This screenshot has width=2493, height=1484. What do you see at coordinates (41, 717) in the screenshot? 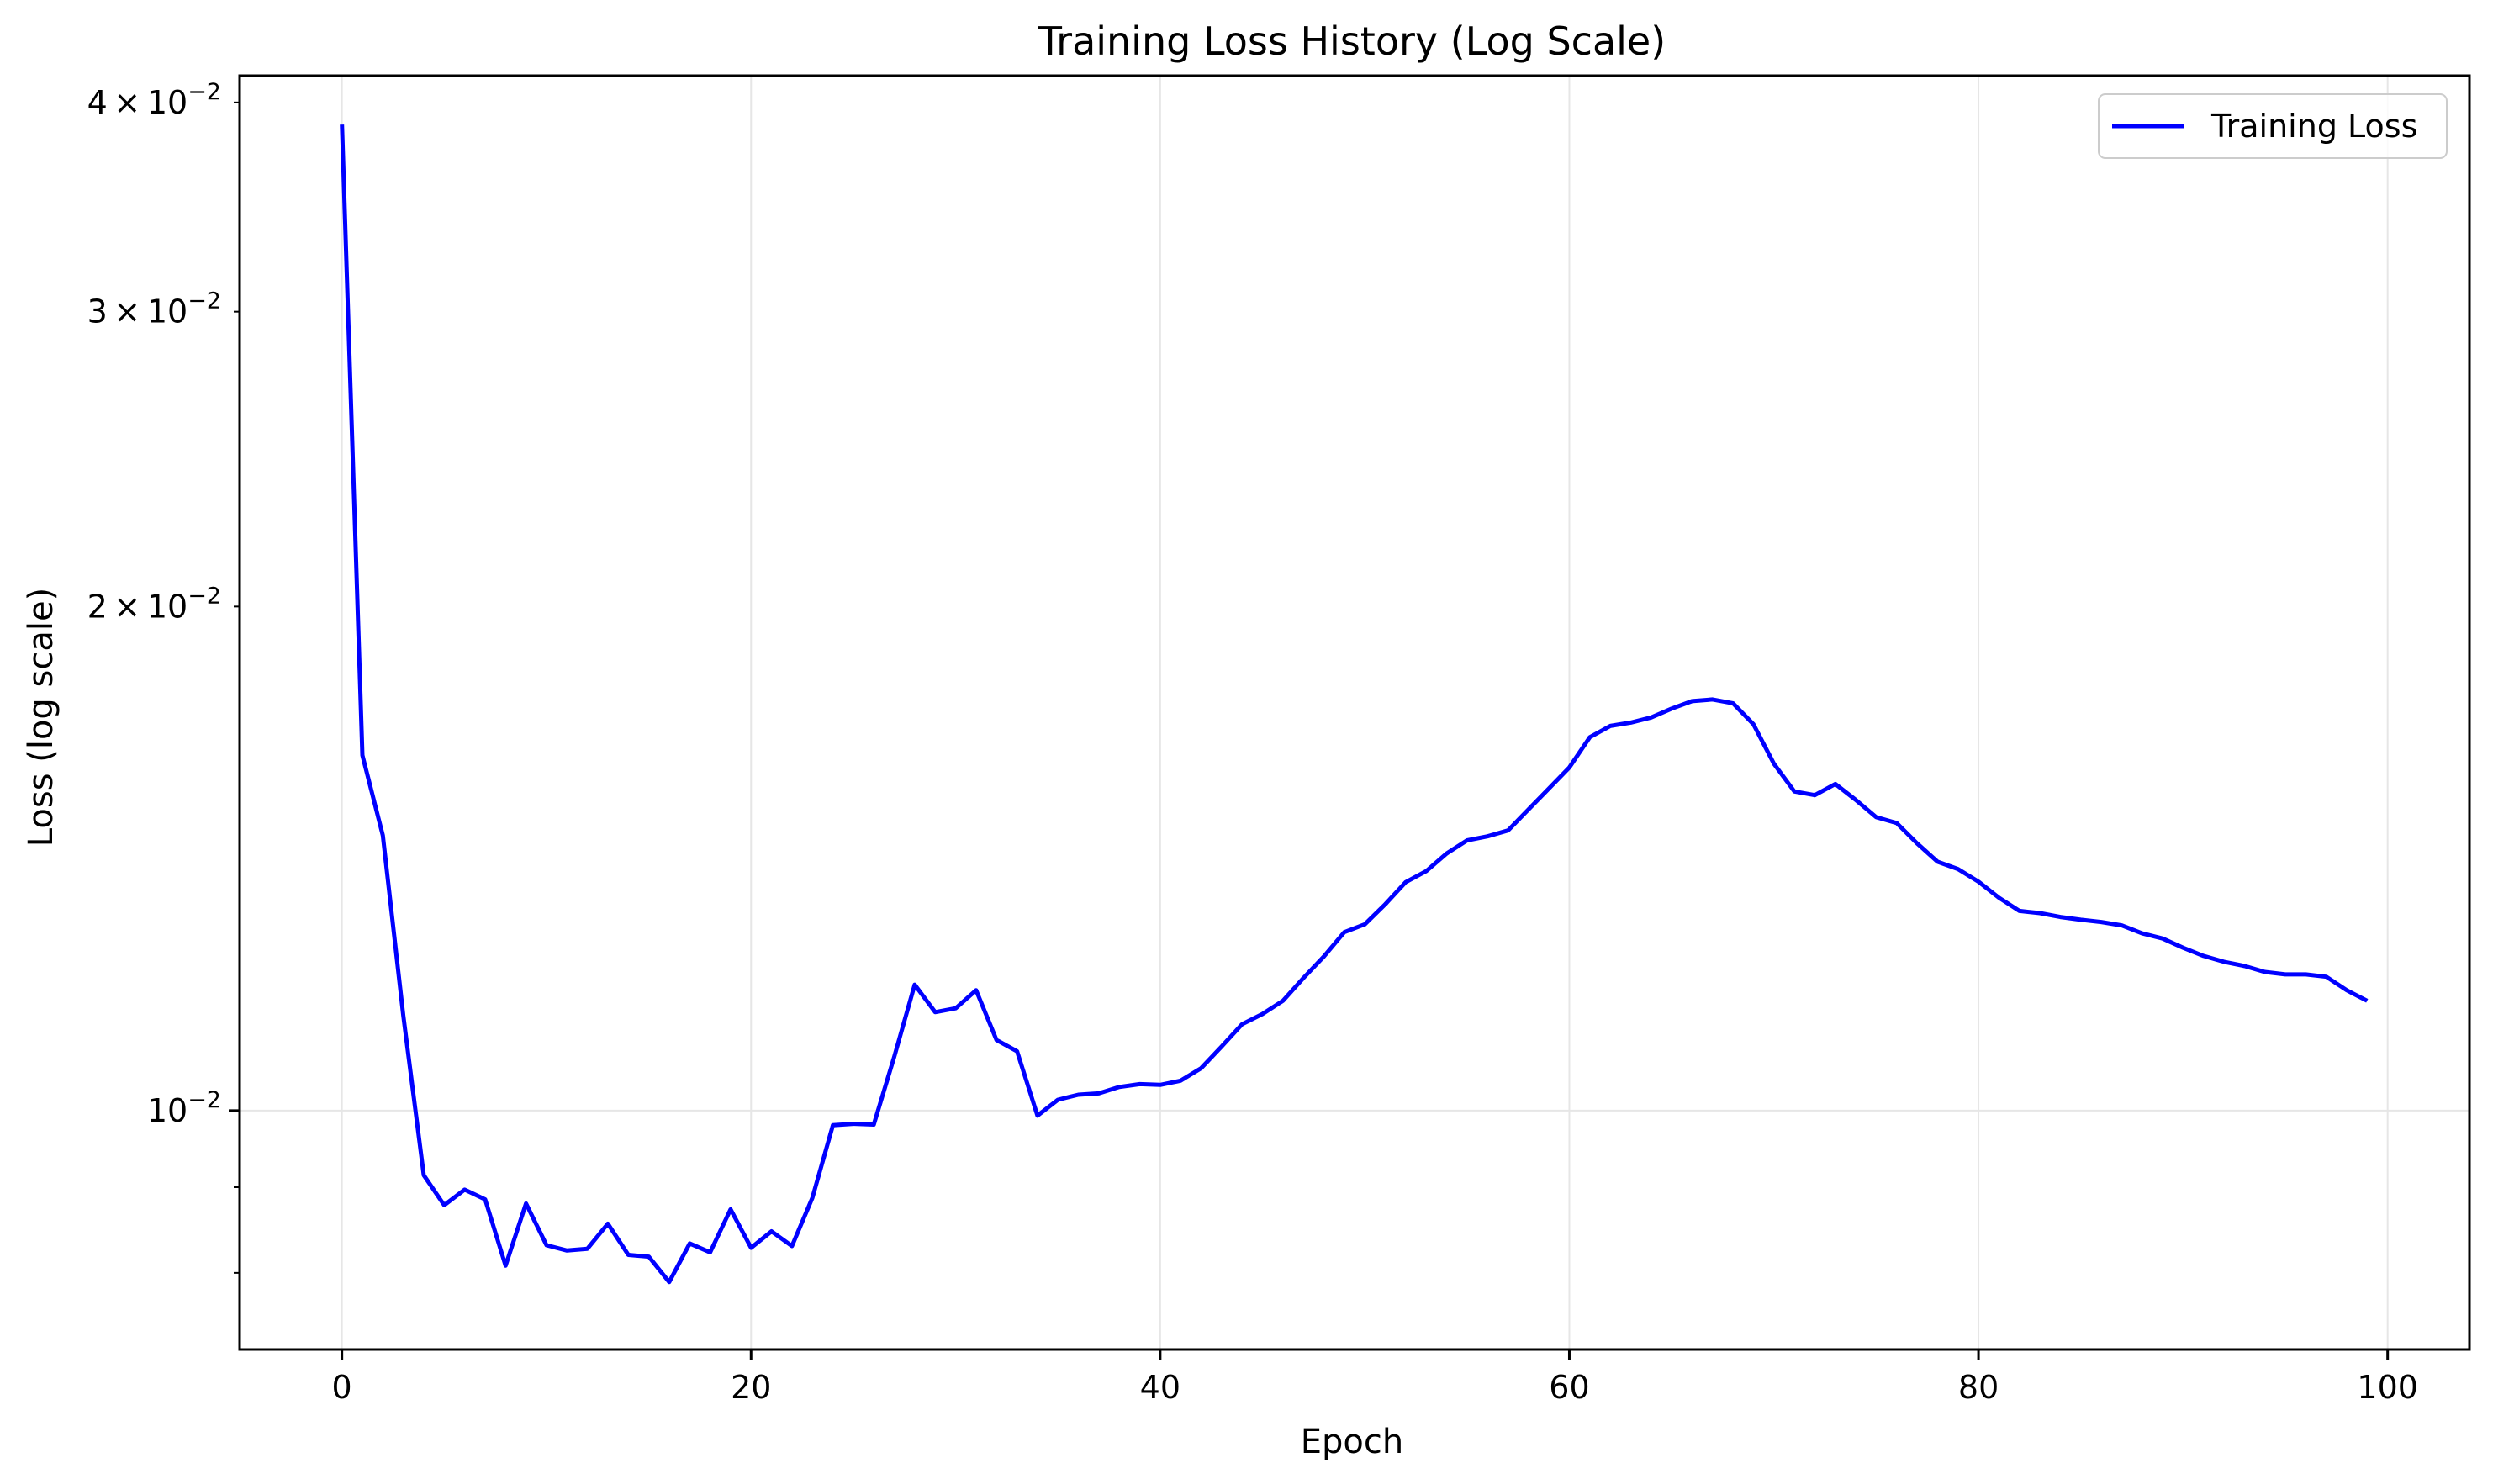
I see `y-axis-label: Loss (log scale)` at bounding box center [41, 717].